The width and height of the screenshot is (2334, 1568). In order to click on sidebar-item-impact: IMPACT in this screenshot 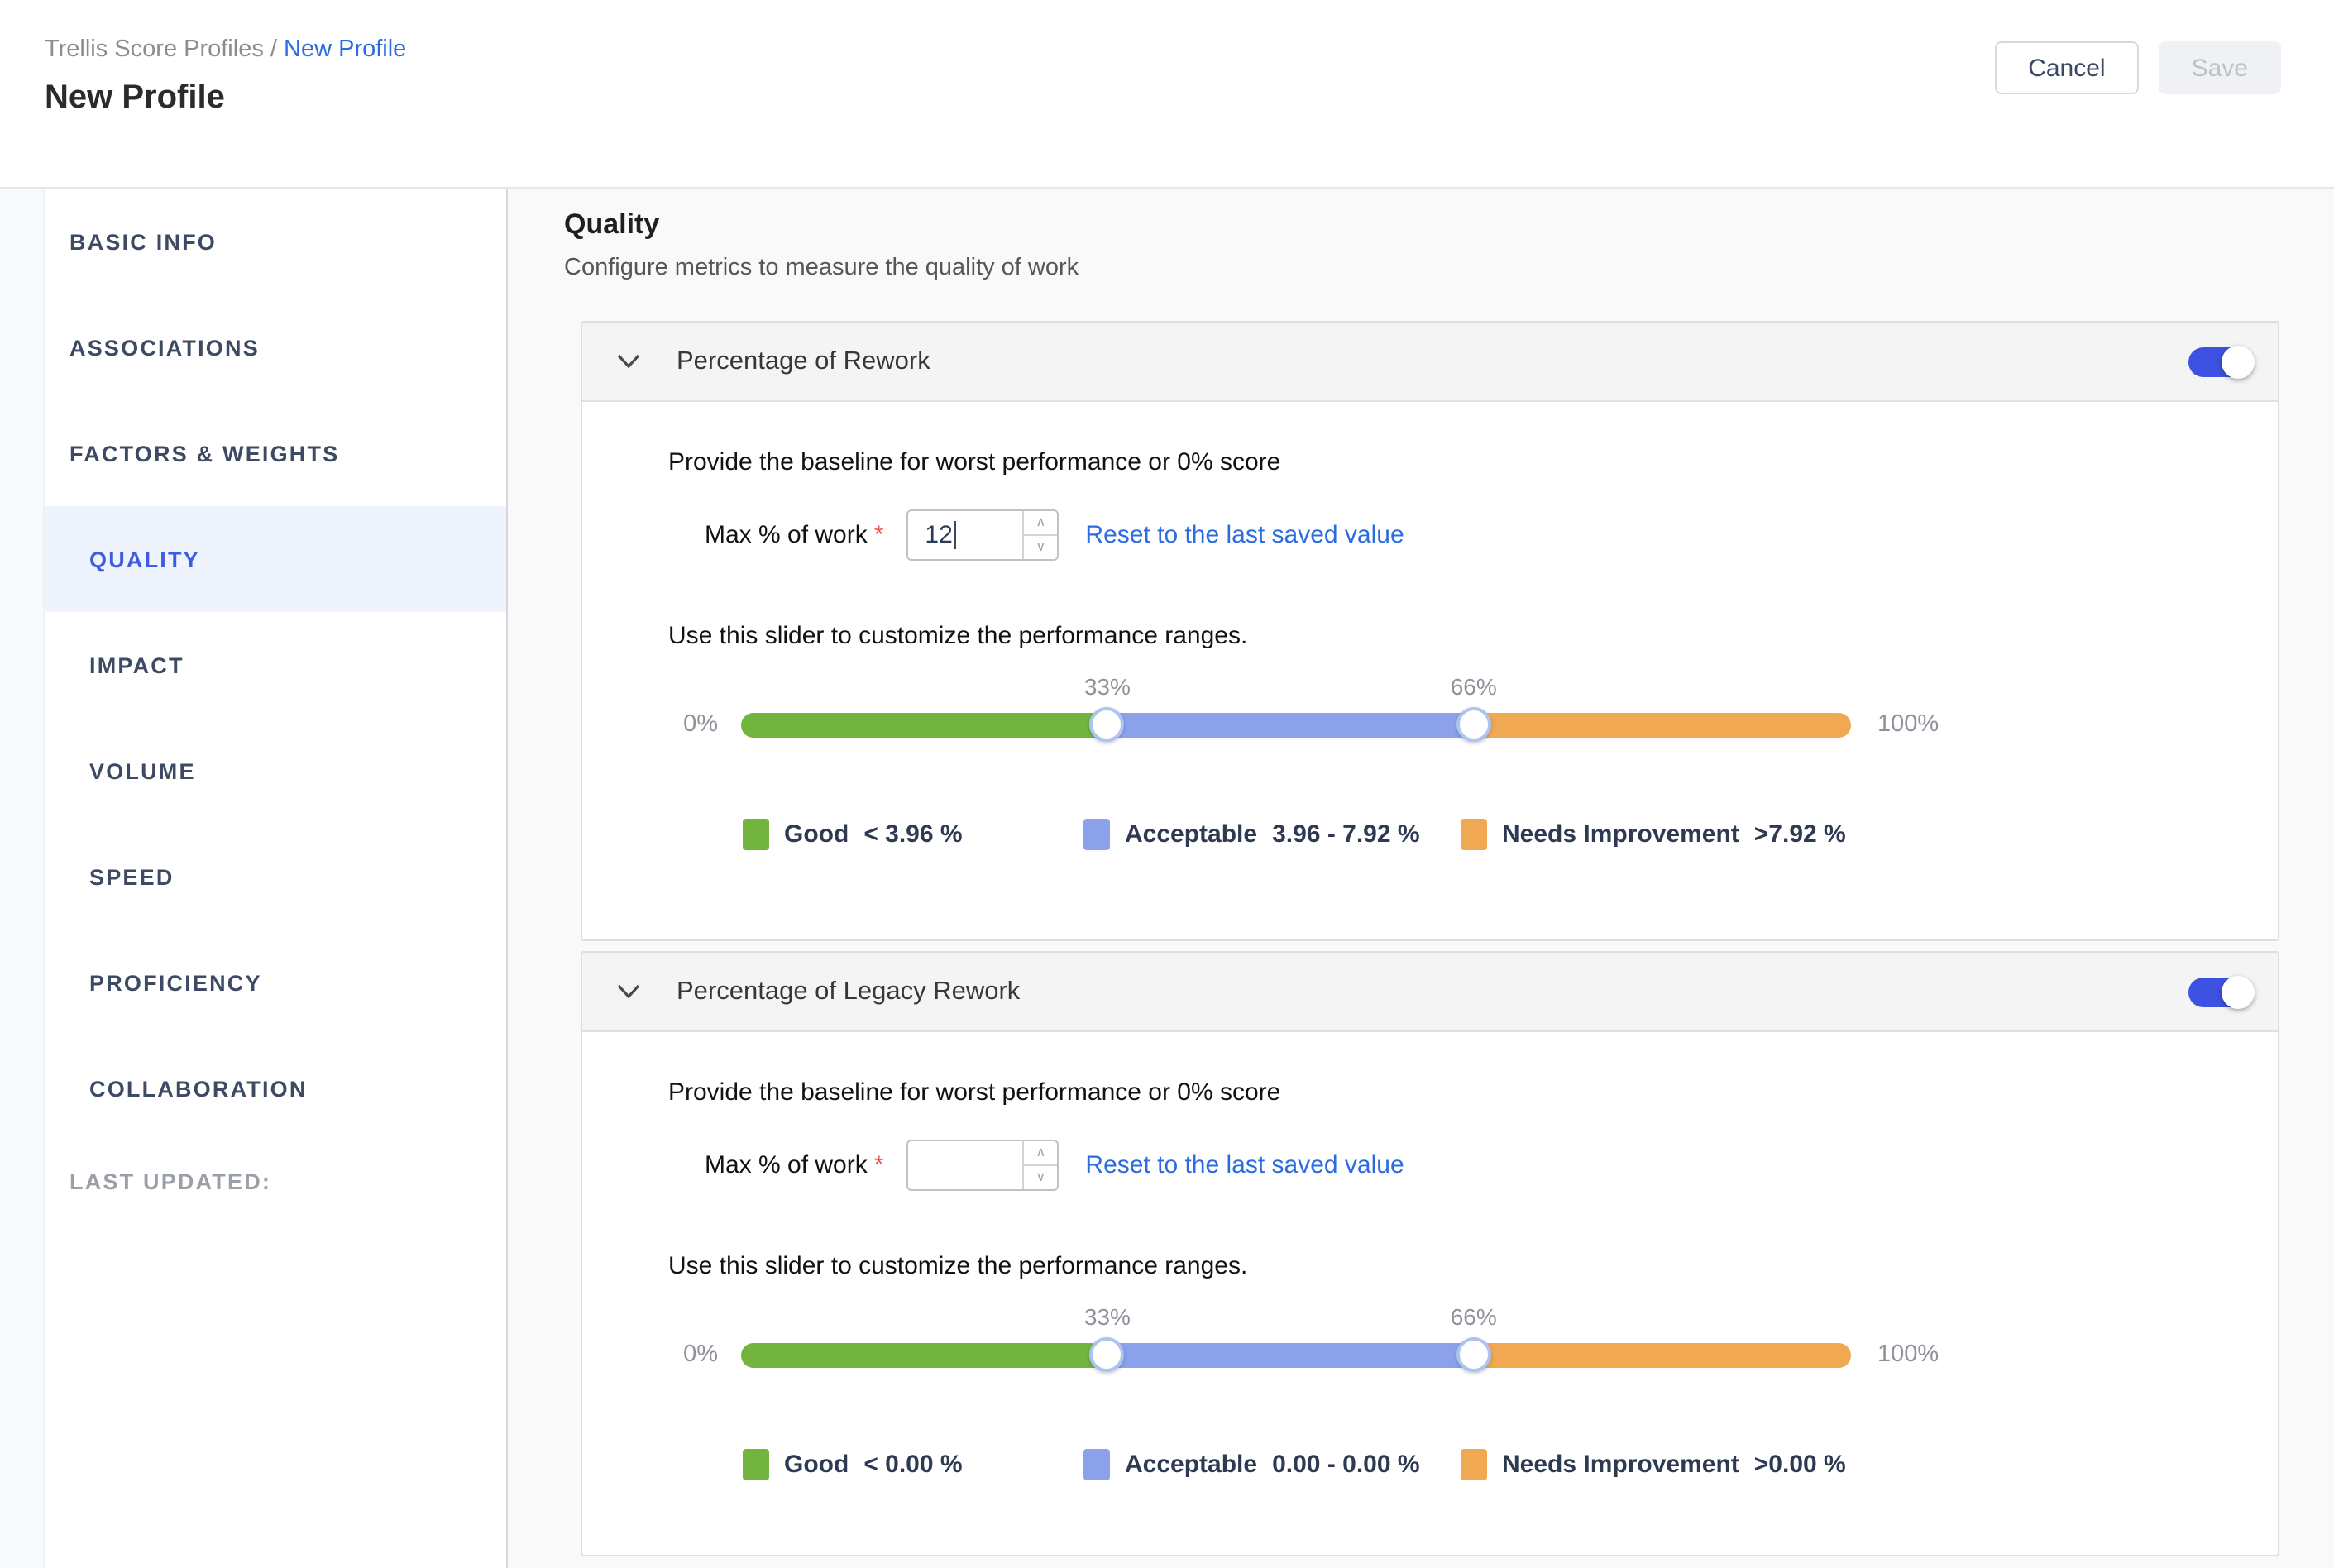, I will do `click(276, 665)`.